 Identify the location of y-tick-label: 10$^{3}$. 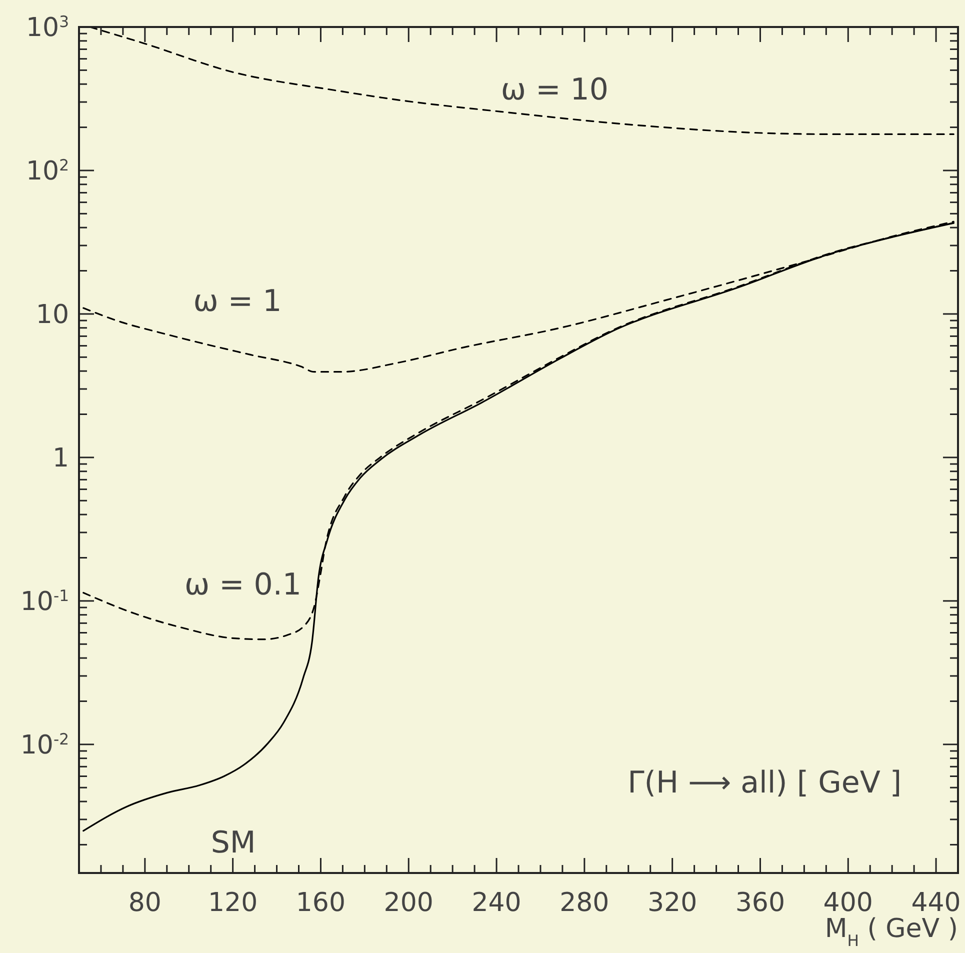
(47, 28).